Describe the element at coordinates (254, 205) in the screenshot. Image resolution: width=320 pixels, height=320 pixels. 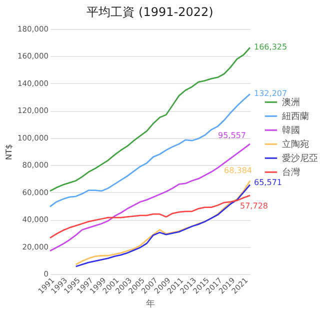
I see `data-label: 57,728` at that location.